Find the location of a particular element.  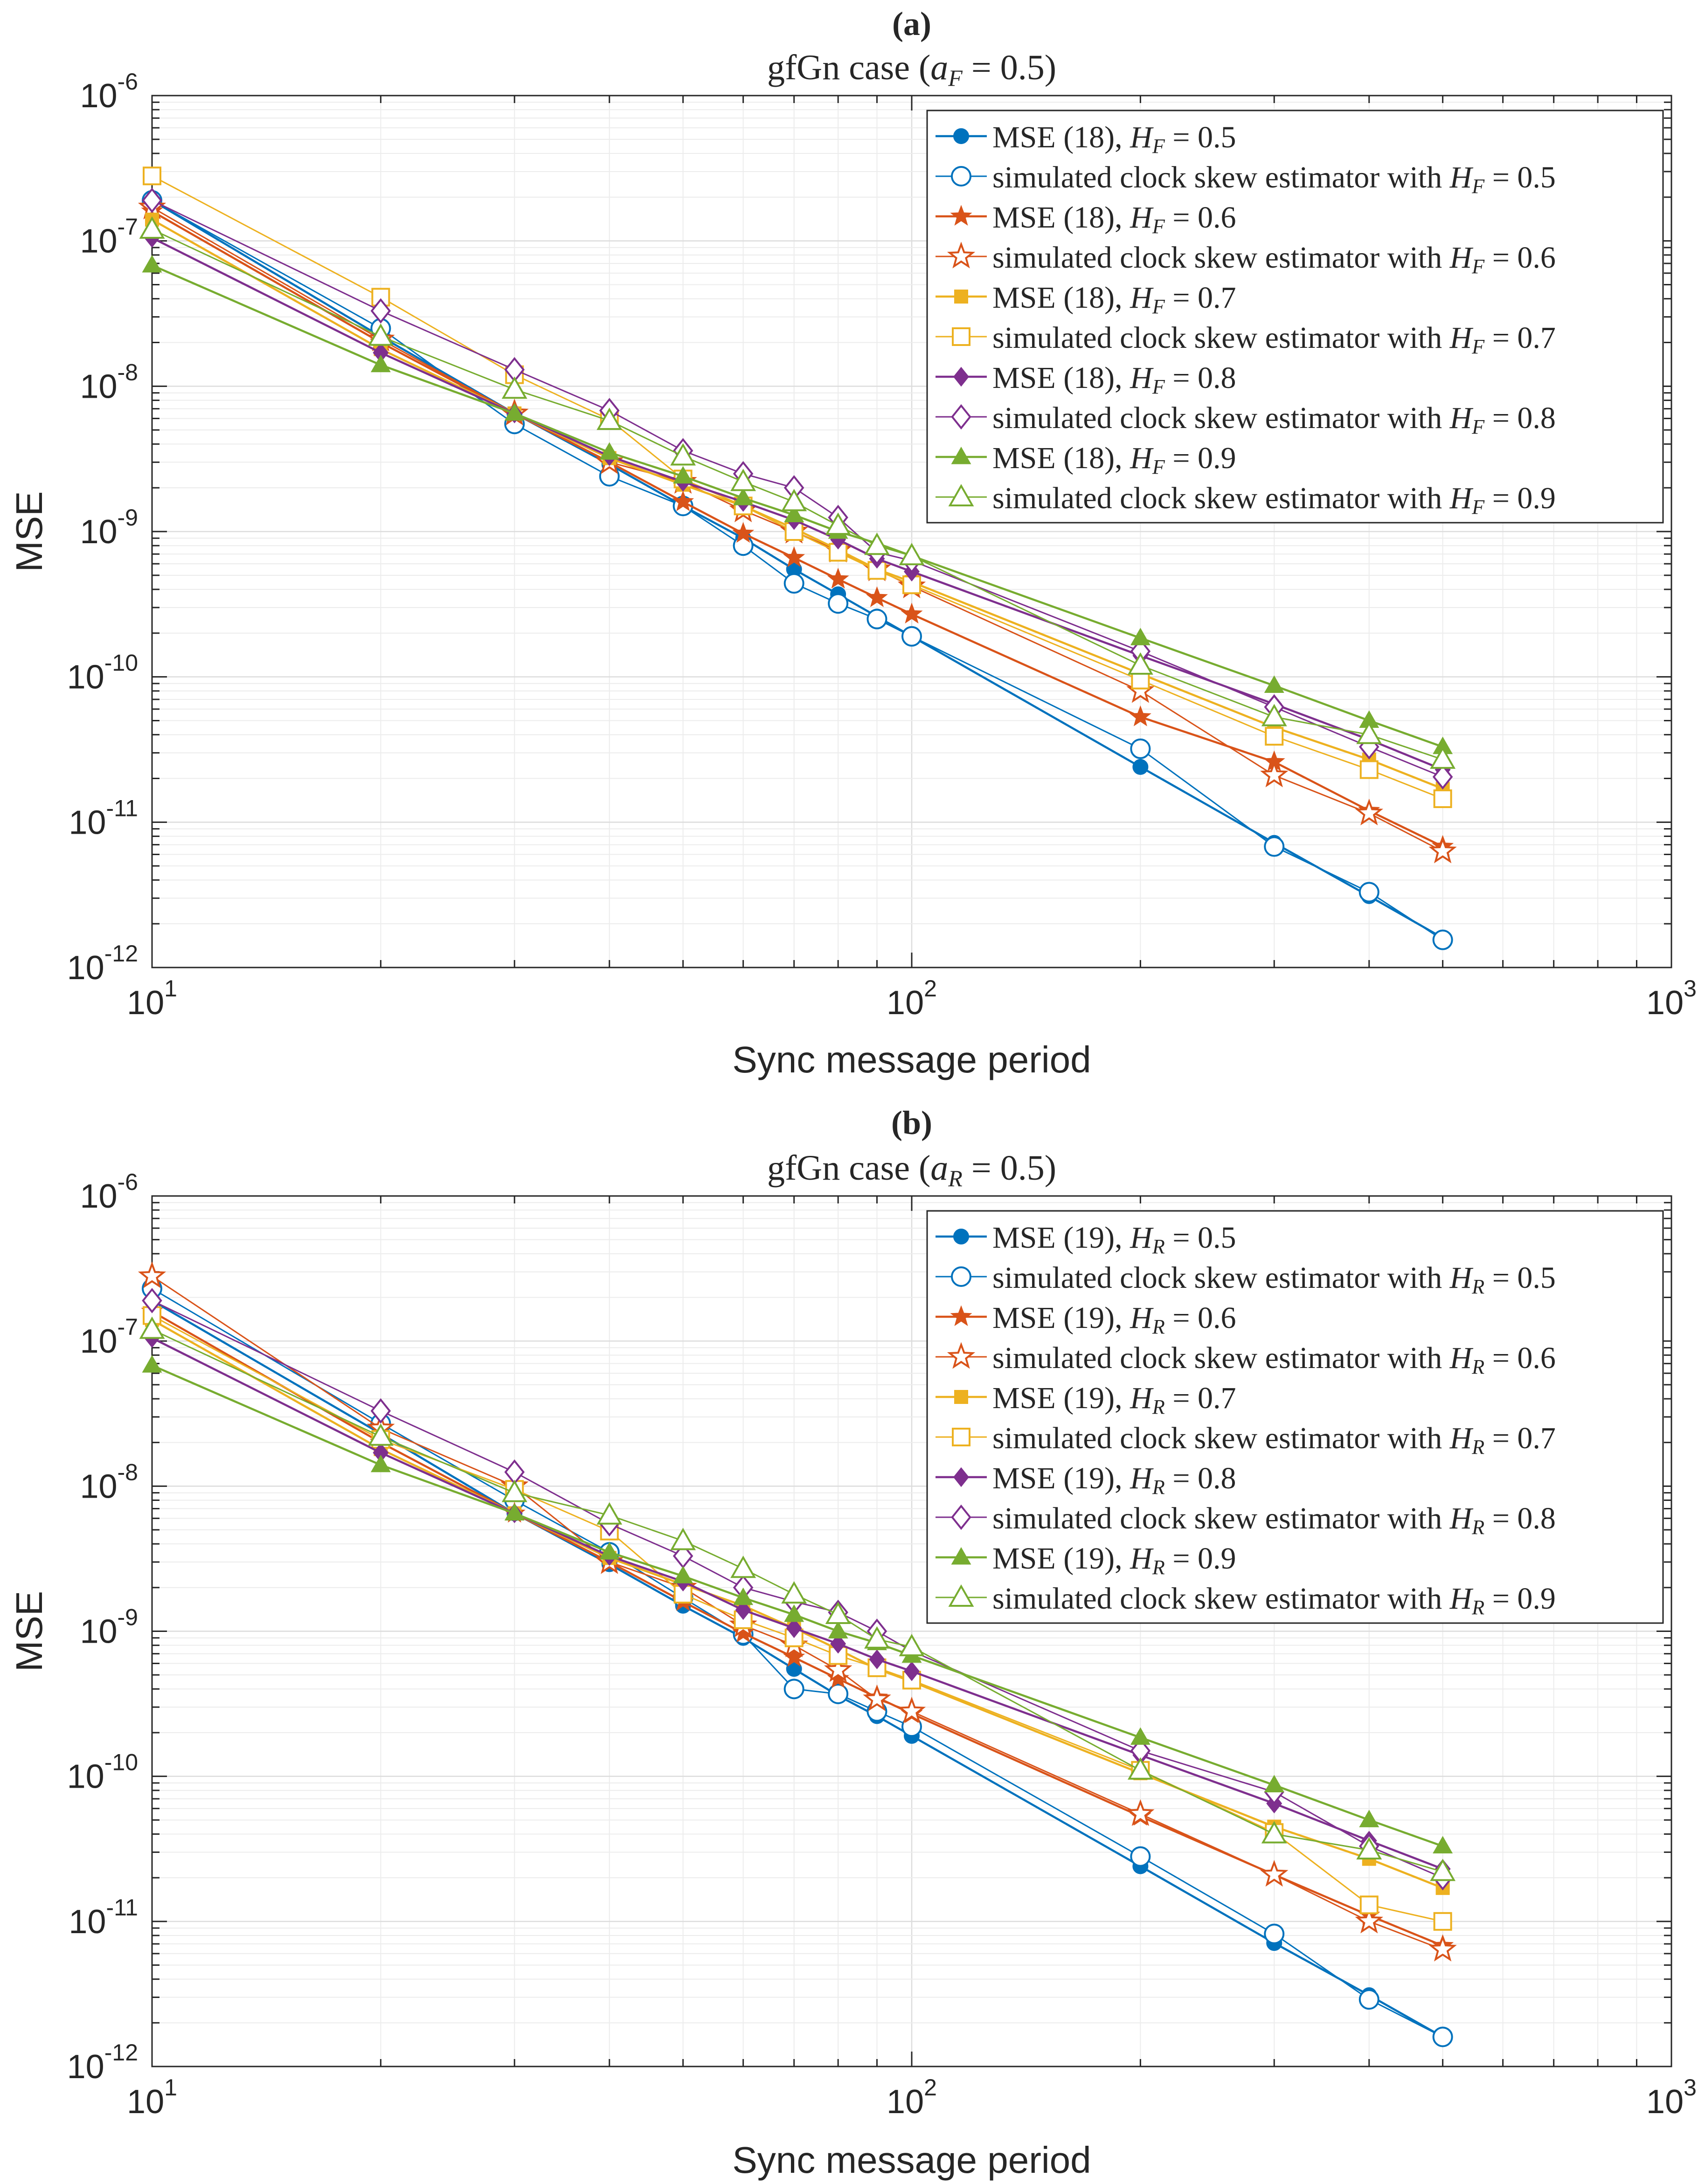

legend-value: = 0.9 is located at coordinates (1200, 1558).